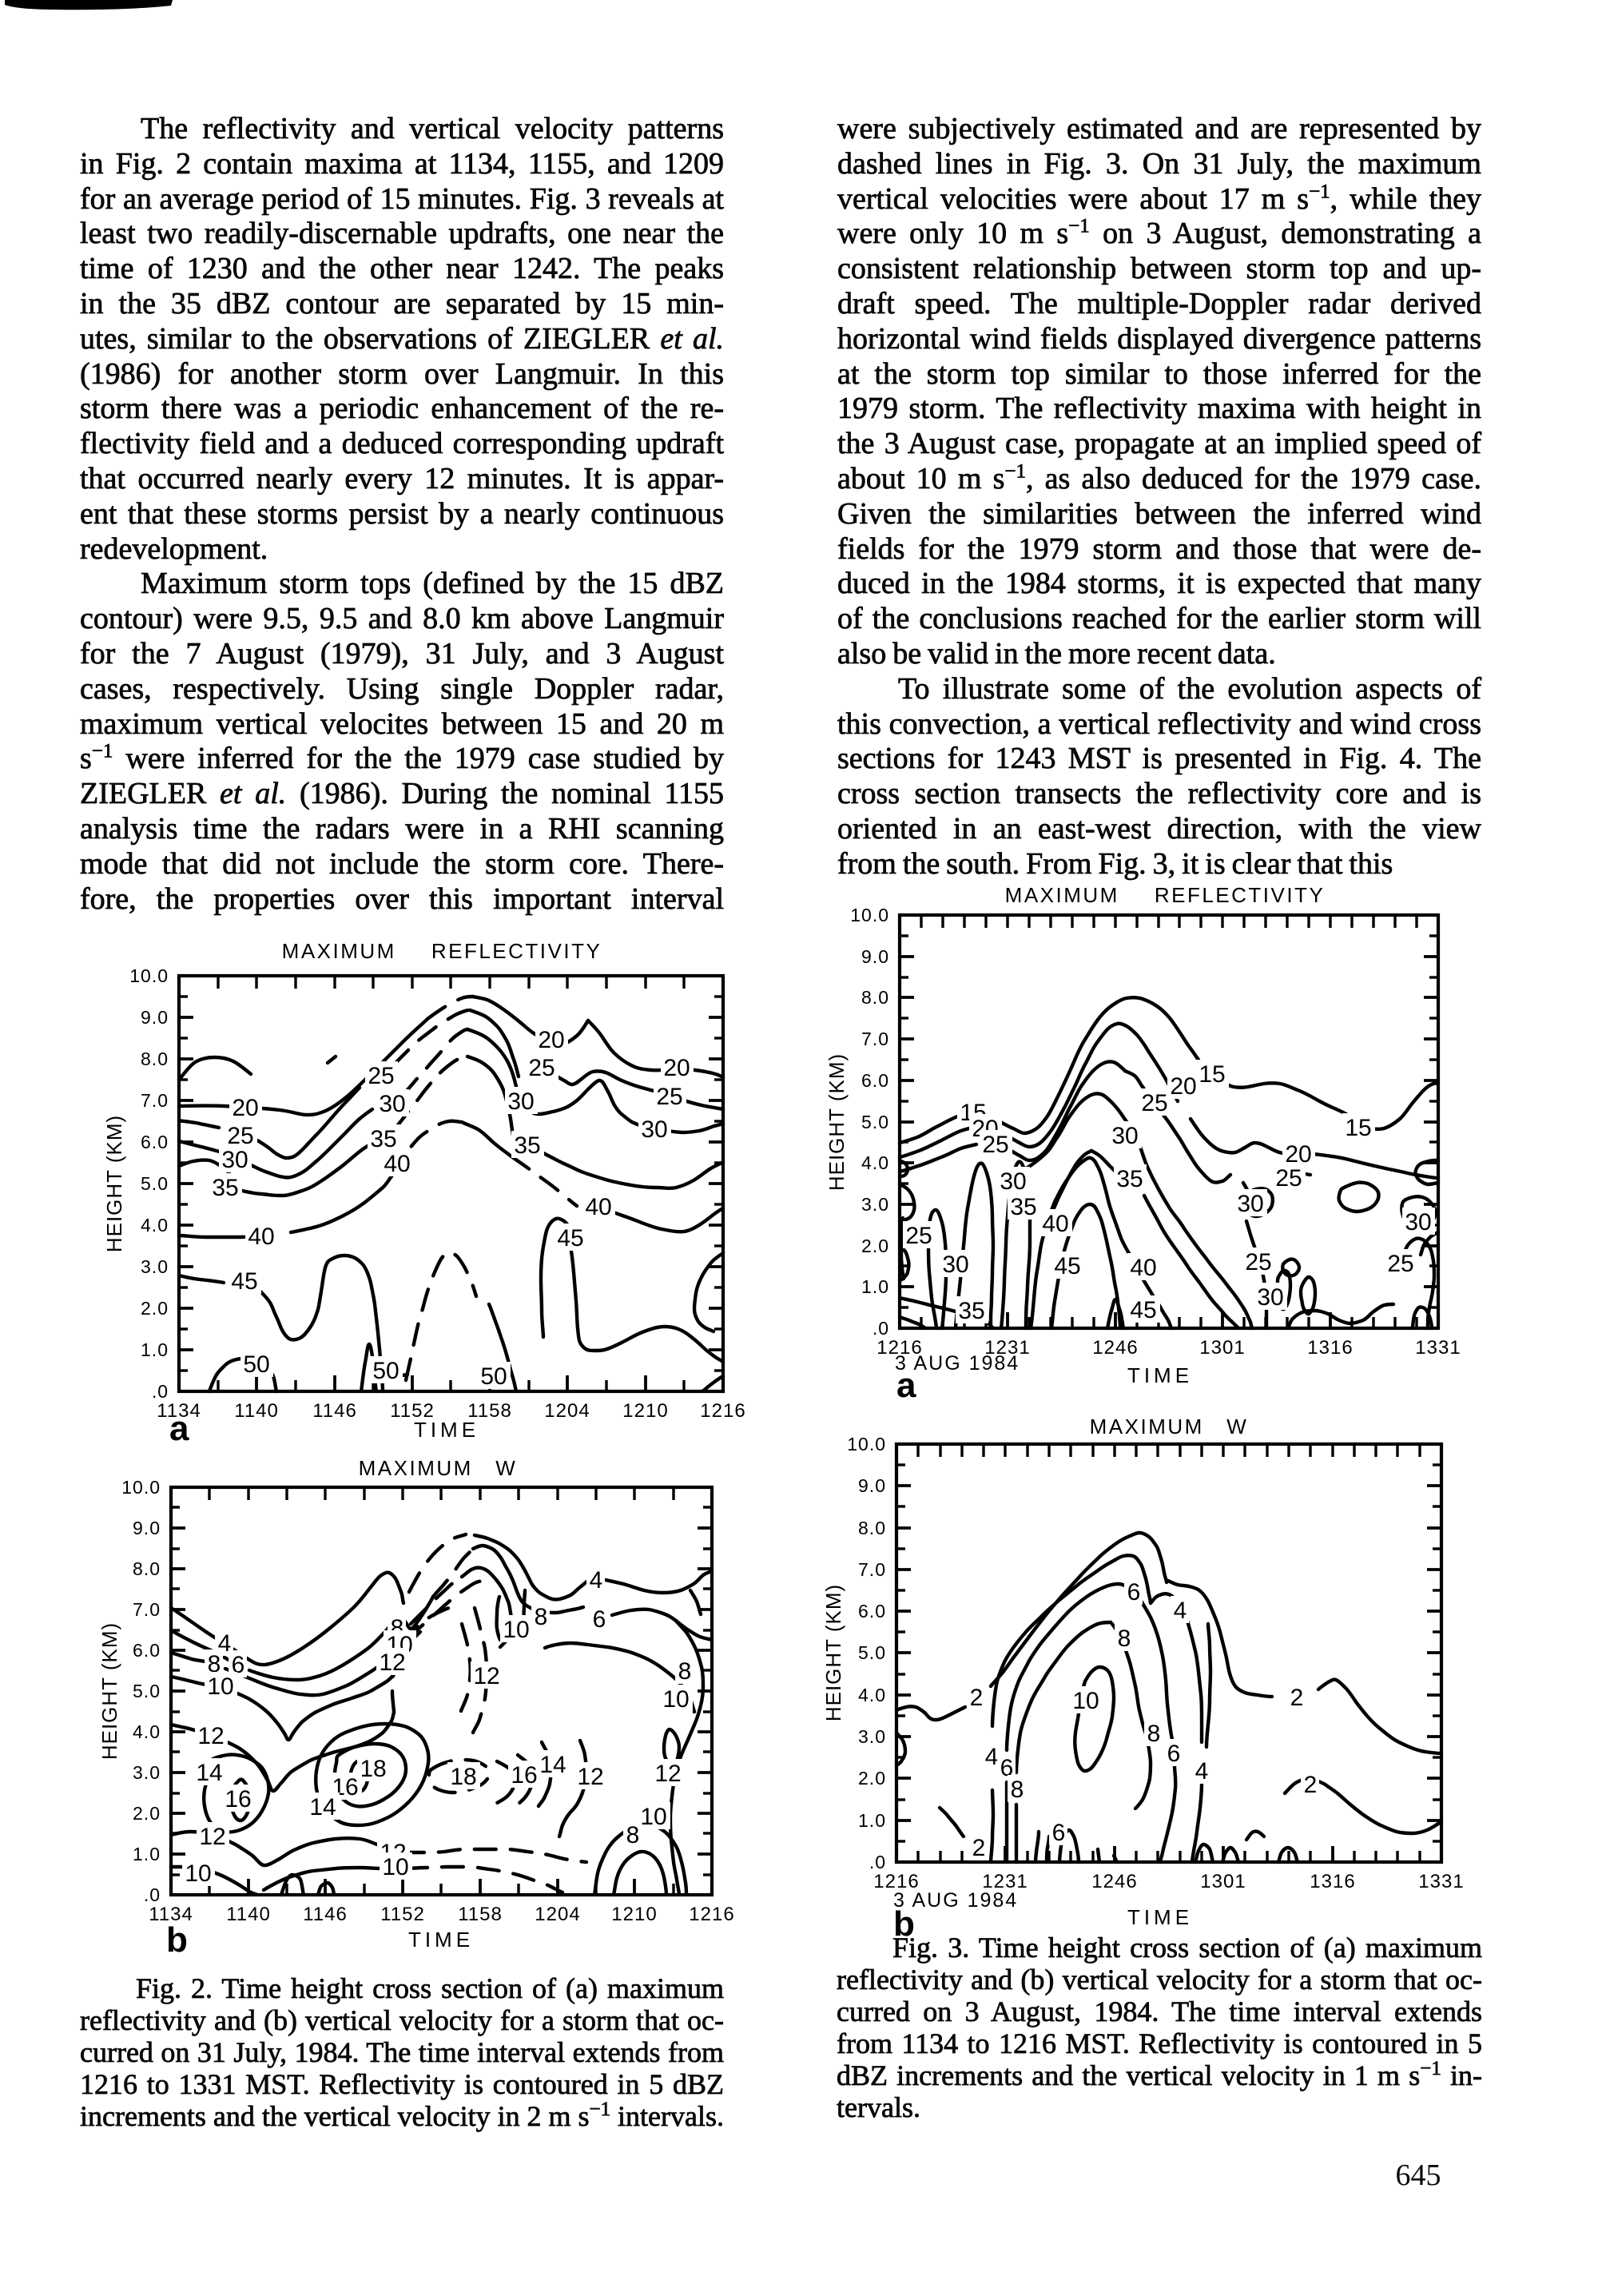  I want to click on svg-text: 1210, so click(645, 1411).